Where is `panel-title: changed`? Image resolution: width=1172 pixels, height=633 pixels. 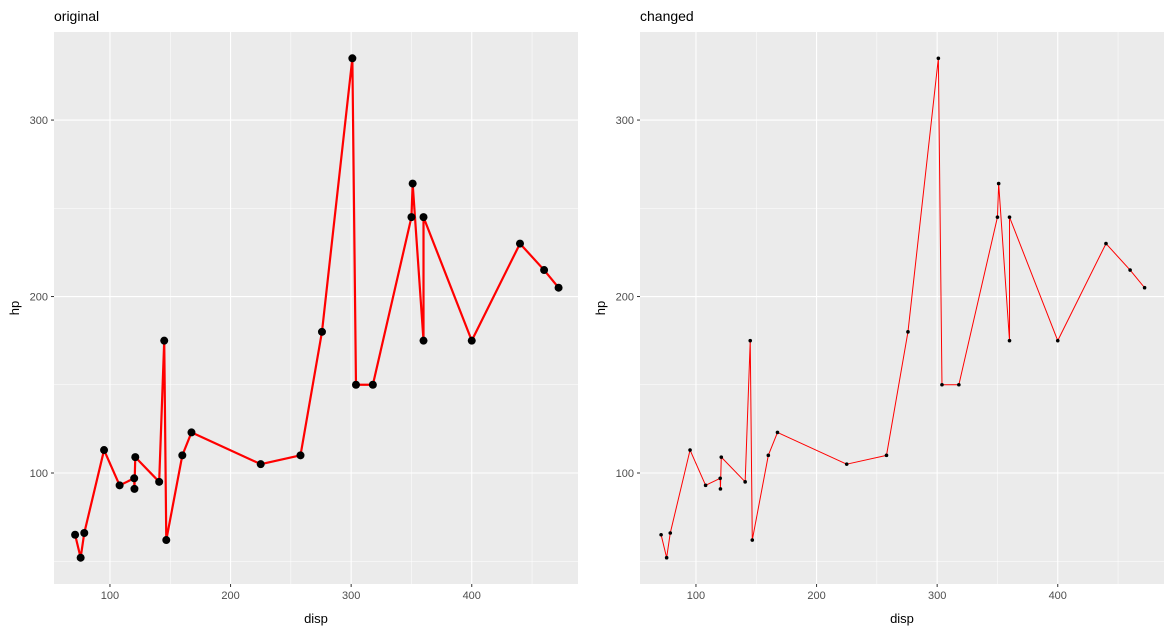
panel-title: changed is located at coordinates (667, 16).